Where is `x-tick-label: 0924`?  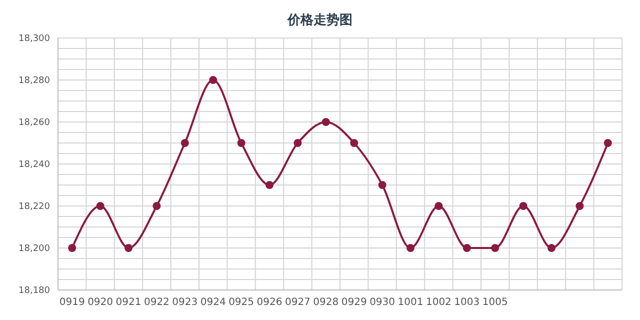 x-tick-label: 0924 is located at coordinates (213, 302).